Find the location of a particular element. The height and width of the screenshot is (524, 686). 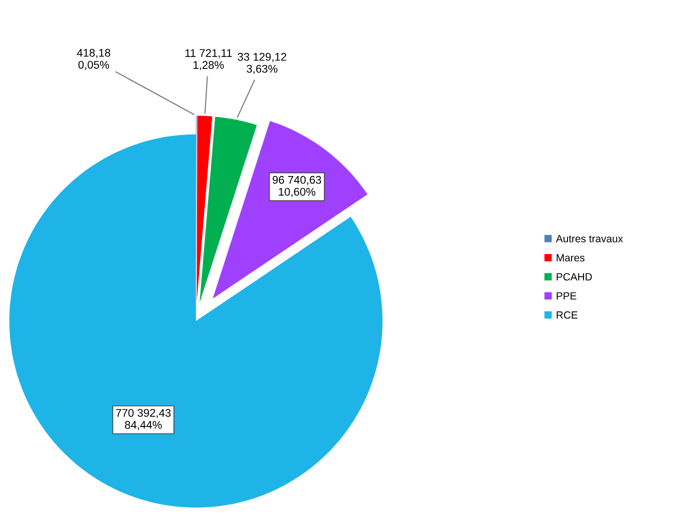

legend-label: RCE is located at coordinates (567, 315).